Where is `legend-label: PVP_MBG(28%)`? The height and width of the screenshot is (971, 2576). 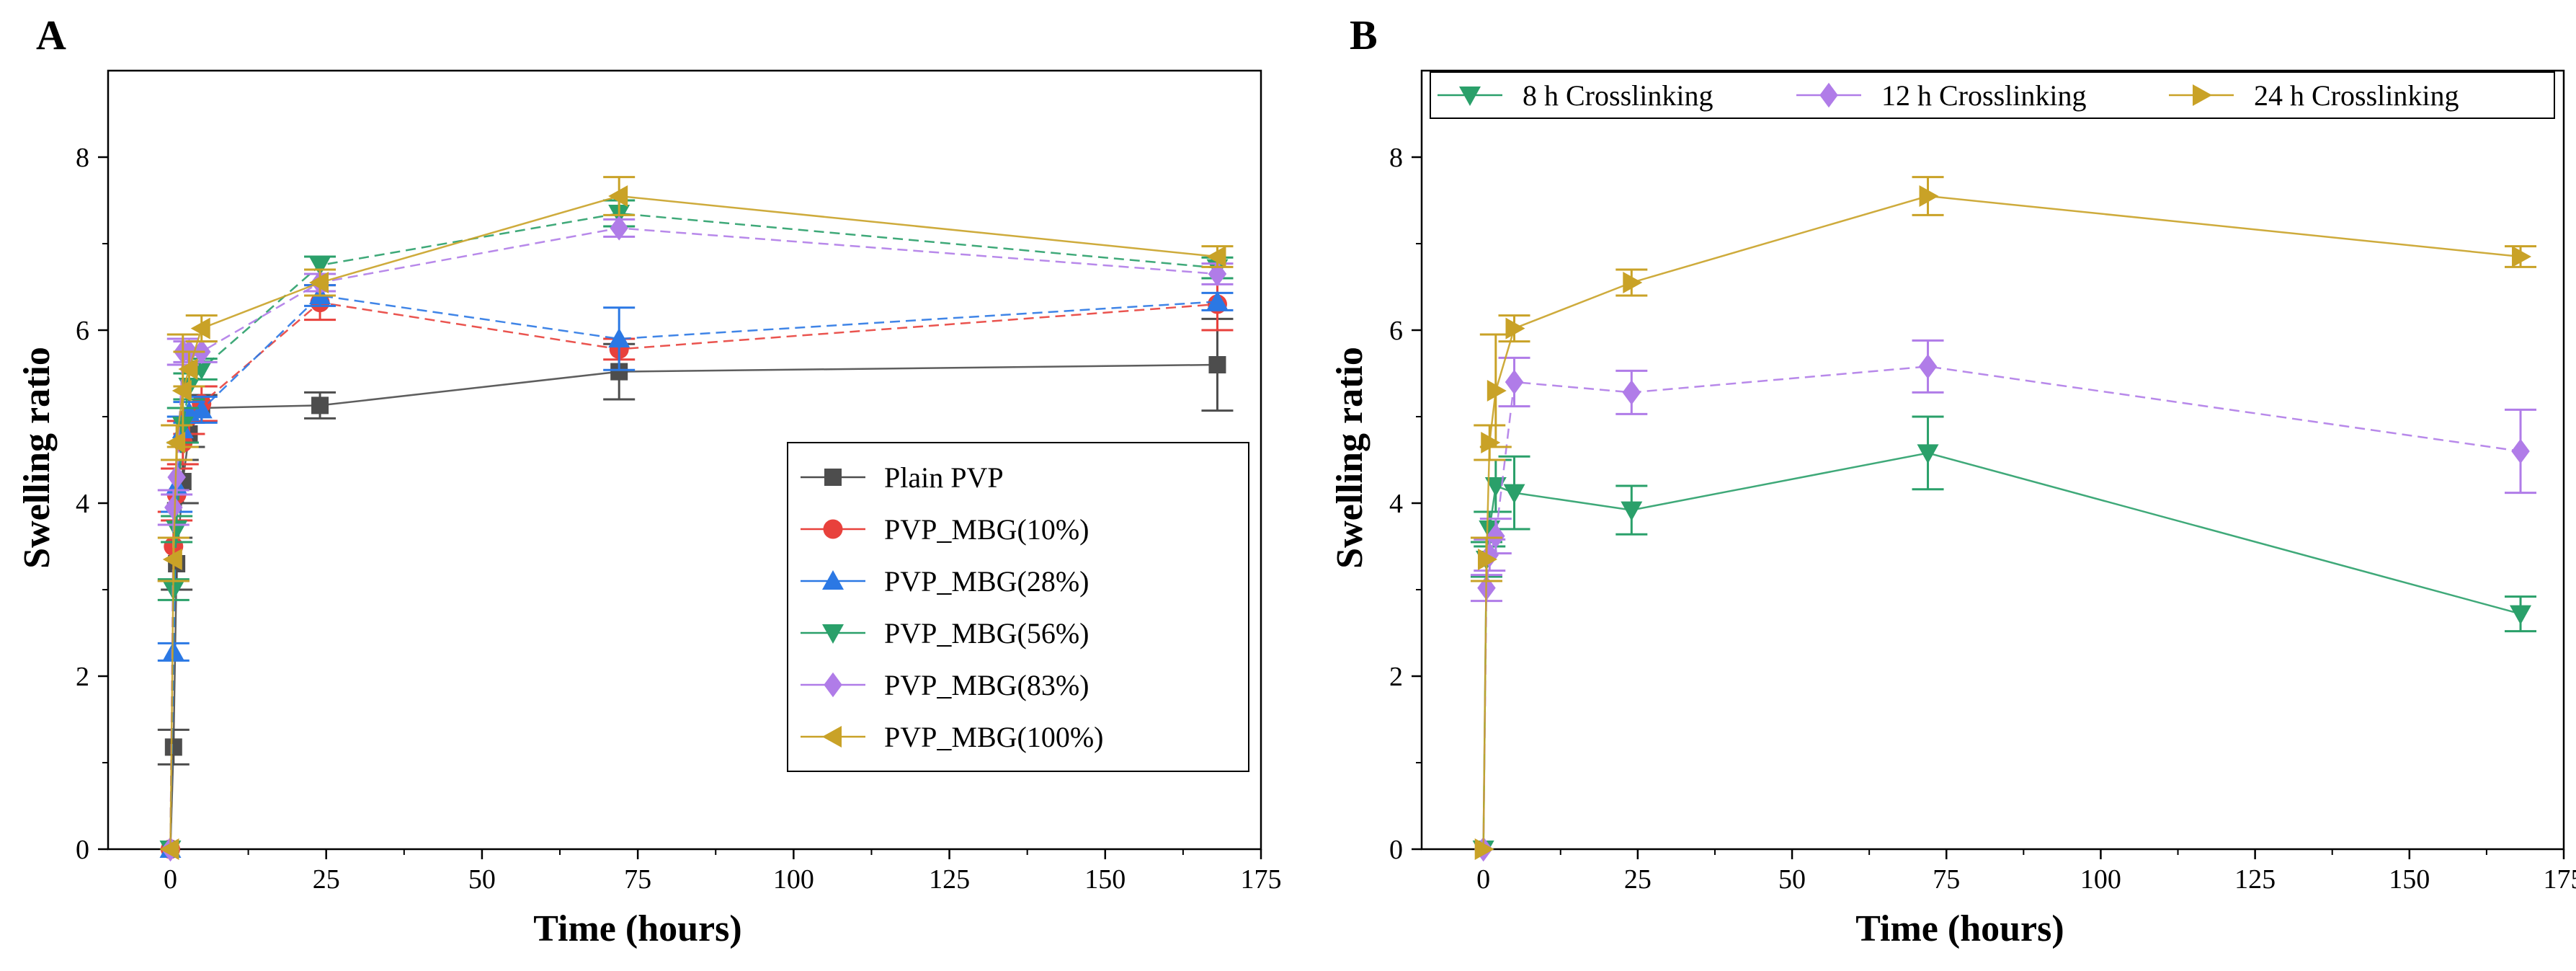
legend-label: PVP_MBG(28%) is located at coordinates (986, 582).